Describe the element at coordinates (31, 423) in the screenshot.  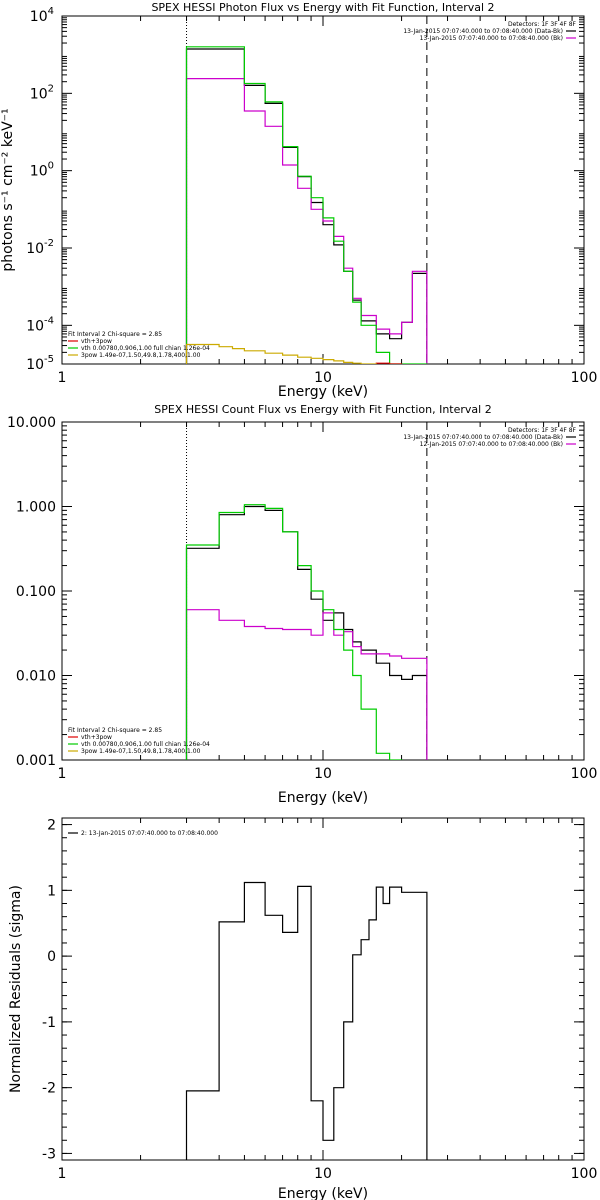
I see `y-tick-label: 10.000` at that location.